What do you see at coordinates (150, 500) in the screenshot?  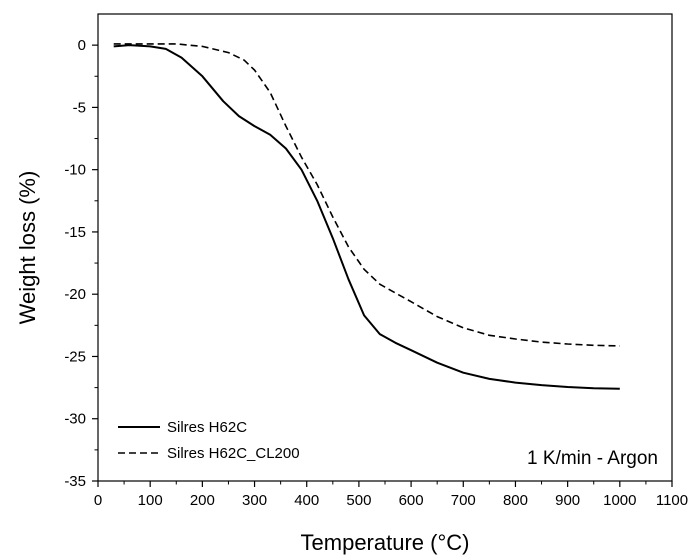 I see `x-tick-label: 100` at bounding box center [150, 500].